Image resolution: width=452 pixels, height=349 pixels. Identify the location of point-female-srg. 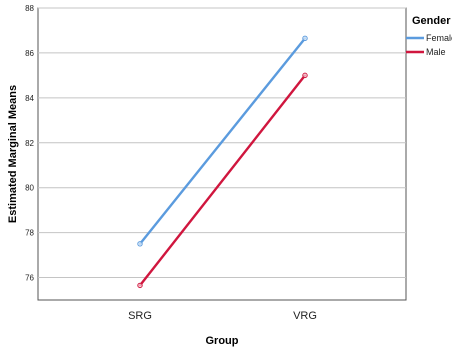
(140, 244).